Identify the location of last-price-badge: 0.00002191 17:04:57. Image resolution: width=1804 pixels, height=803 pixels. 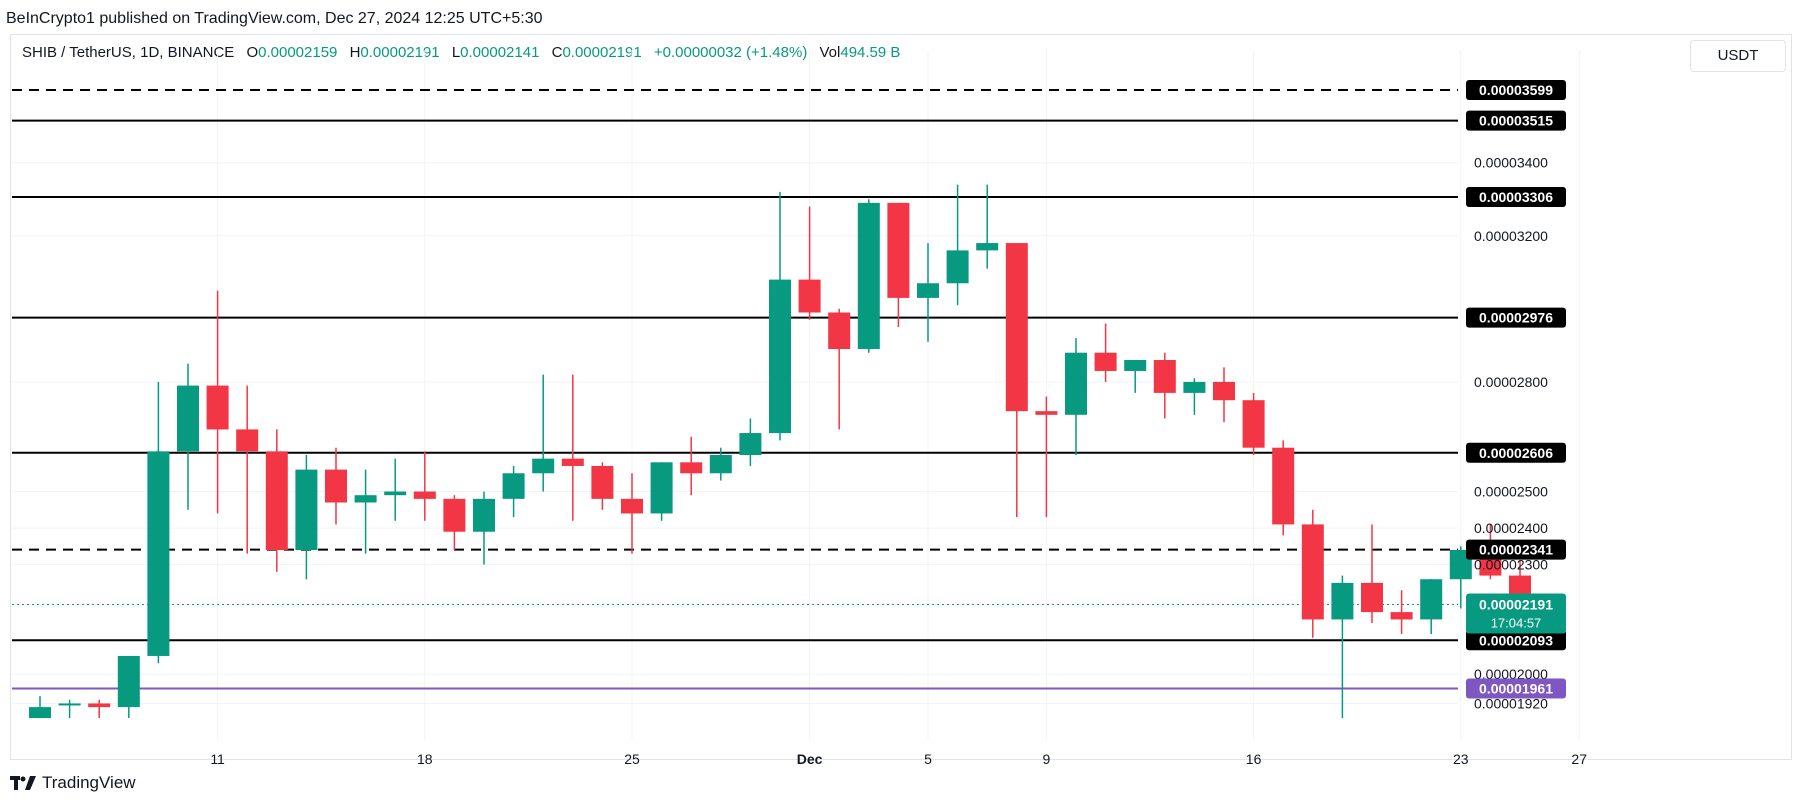
(1516, 613).